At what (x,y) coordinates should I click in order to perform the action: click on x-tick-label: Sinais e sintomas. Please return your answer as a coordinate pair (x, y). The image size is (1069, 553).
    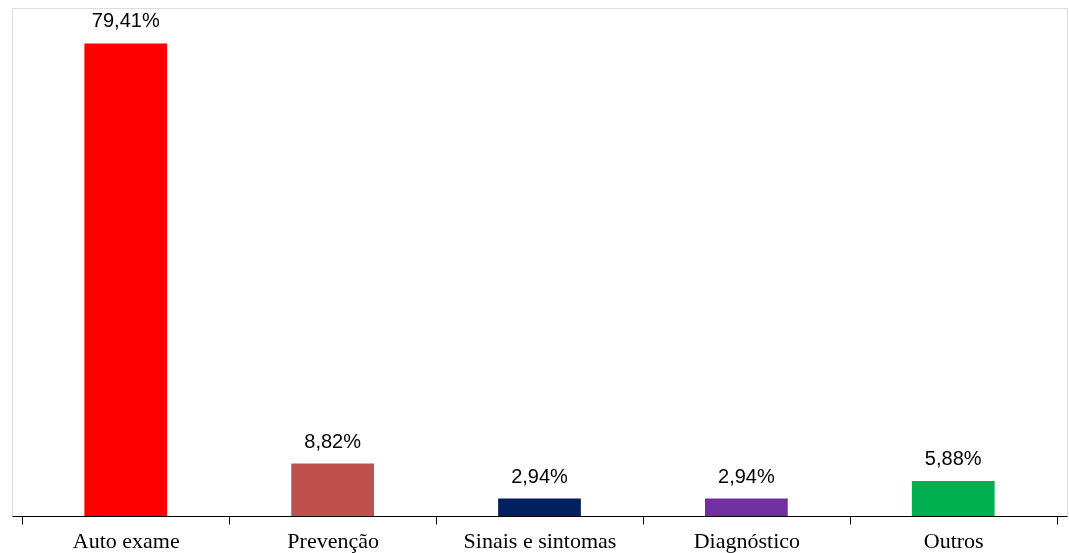
    Looking at the image, I should click on (540, 540).